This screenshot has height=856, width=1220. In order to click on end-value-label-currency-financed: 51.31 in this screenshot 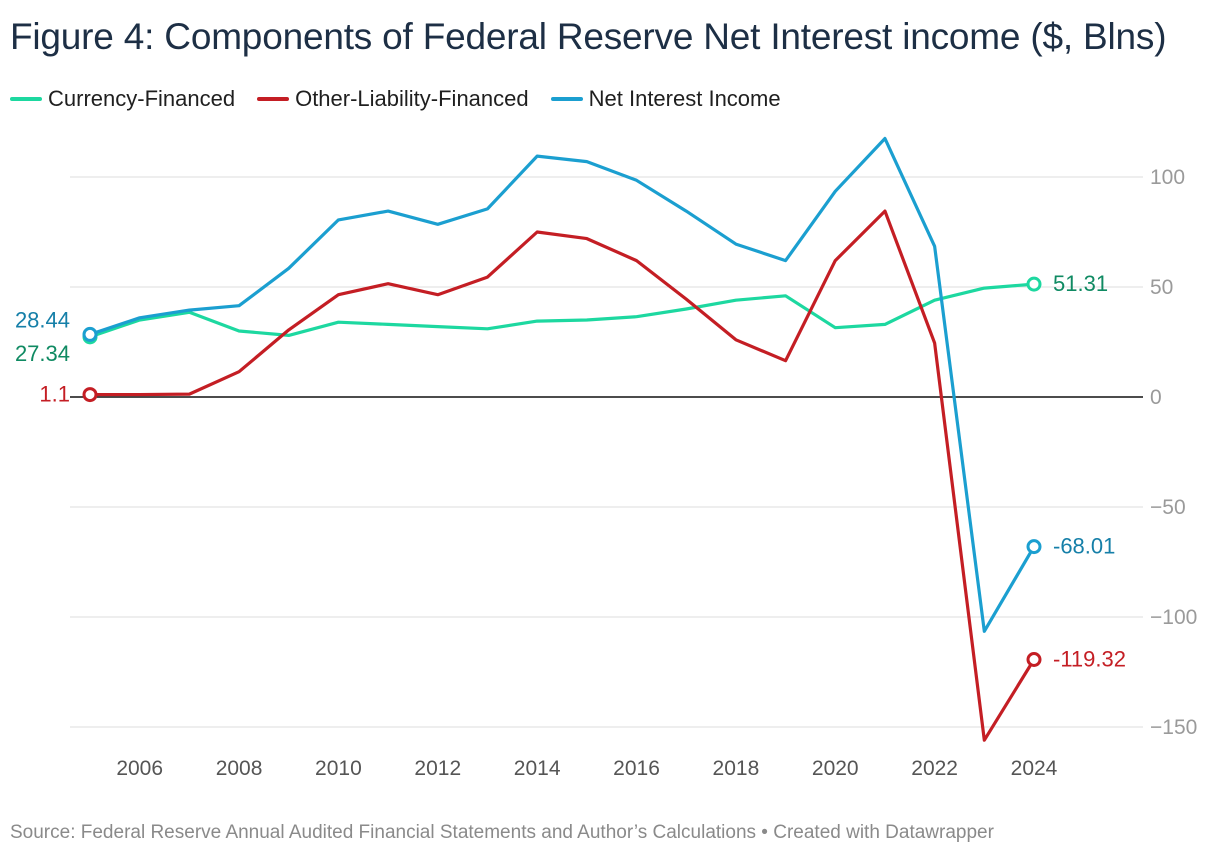, I will do `click(1080, 283)`.